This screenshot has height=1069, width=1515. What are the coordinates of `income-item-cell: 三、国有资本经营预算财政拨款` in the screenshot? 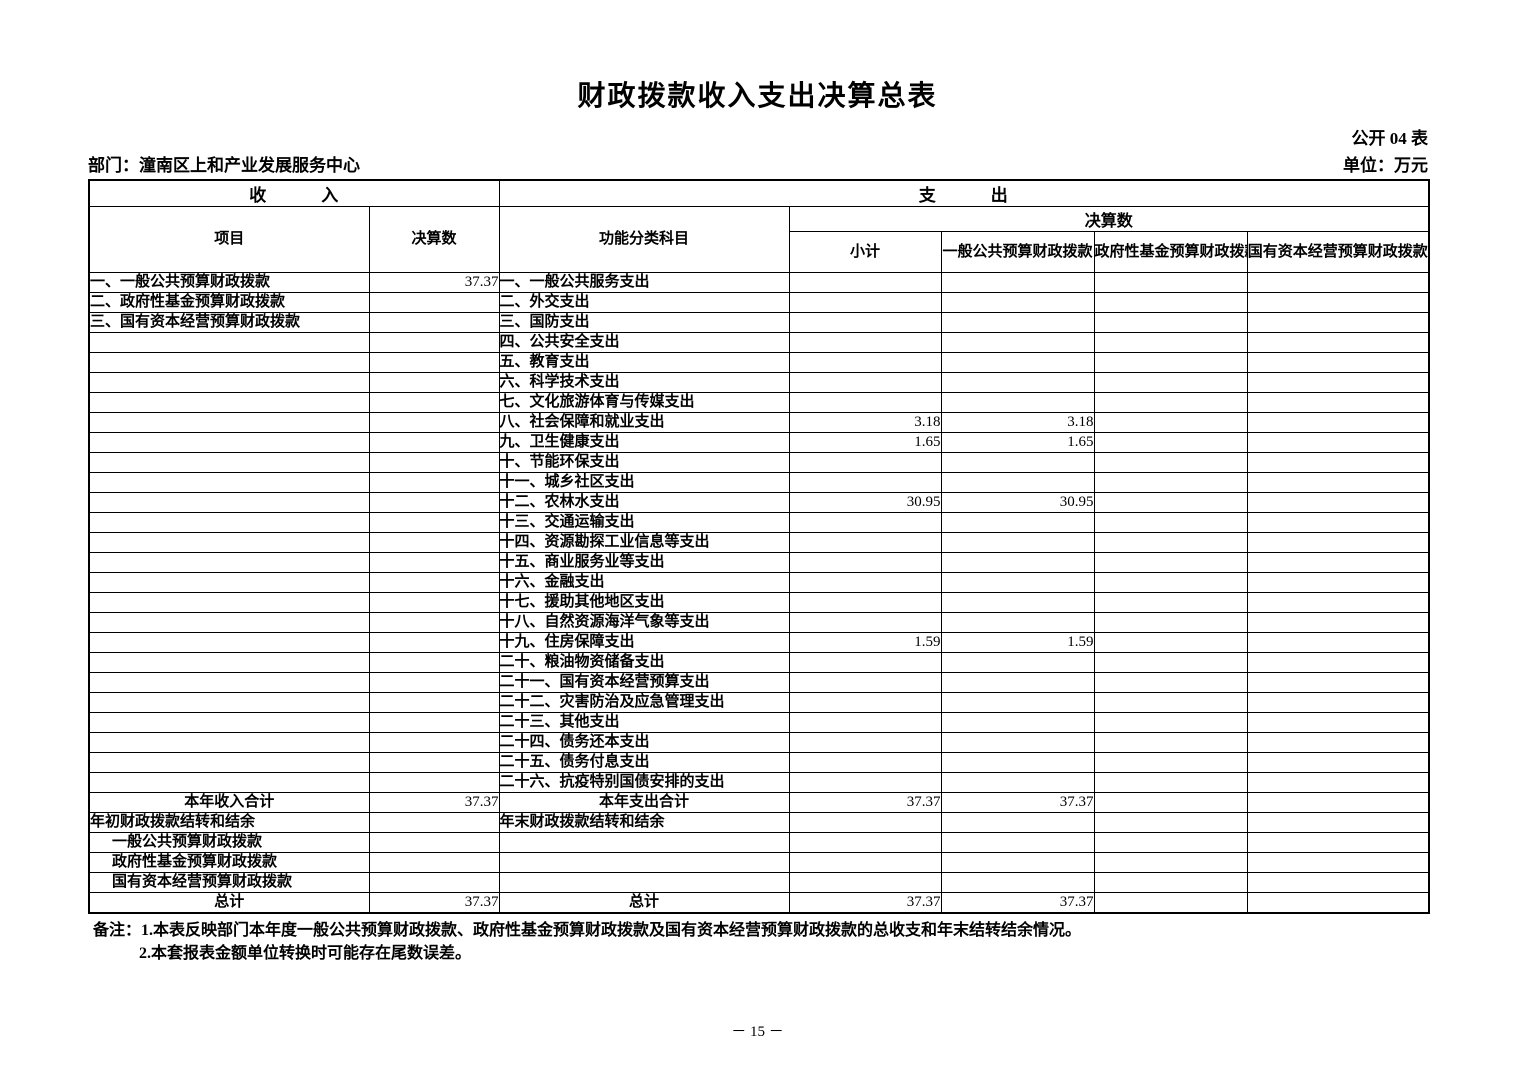 It's located at (229, 322).